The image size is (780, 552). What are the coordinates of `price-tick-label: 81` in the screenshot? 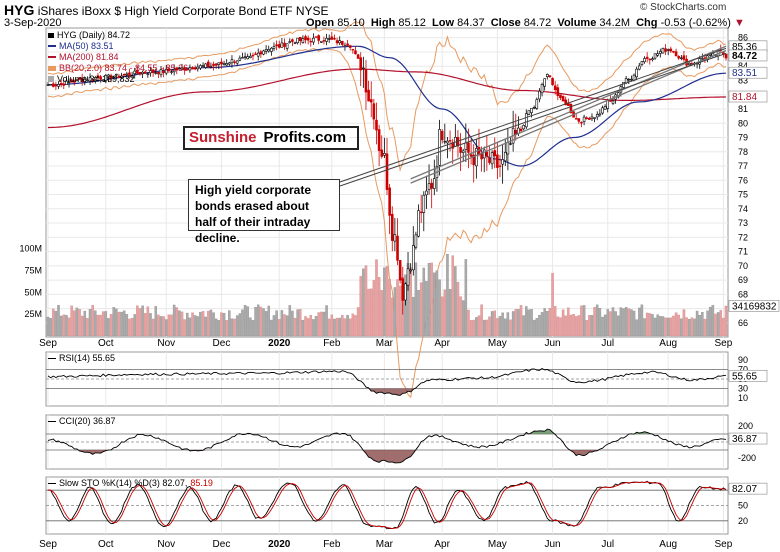 It's located at (743, 109).